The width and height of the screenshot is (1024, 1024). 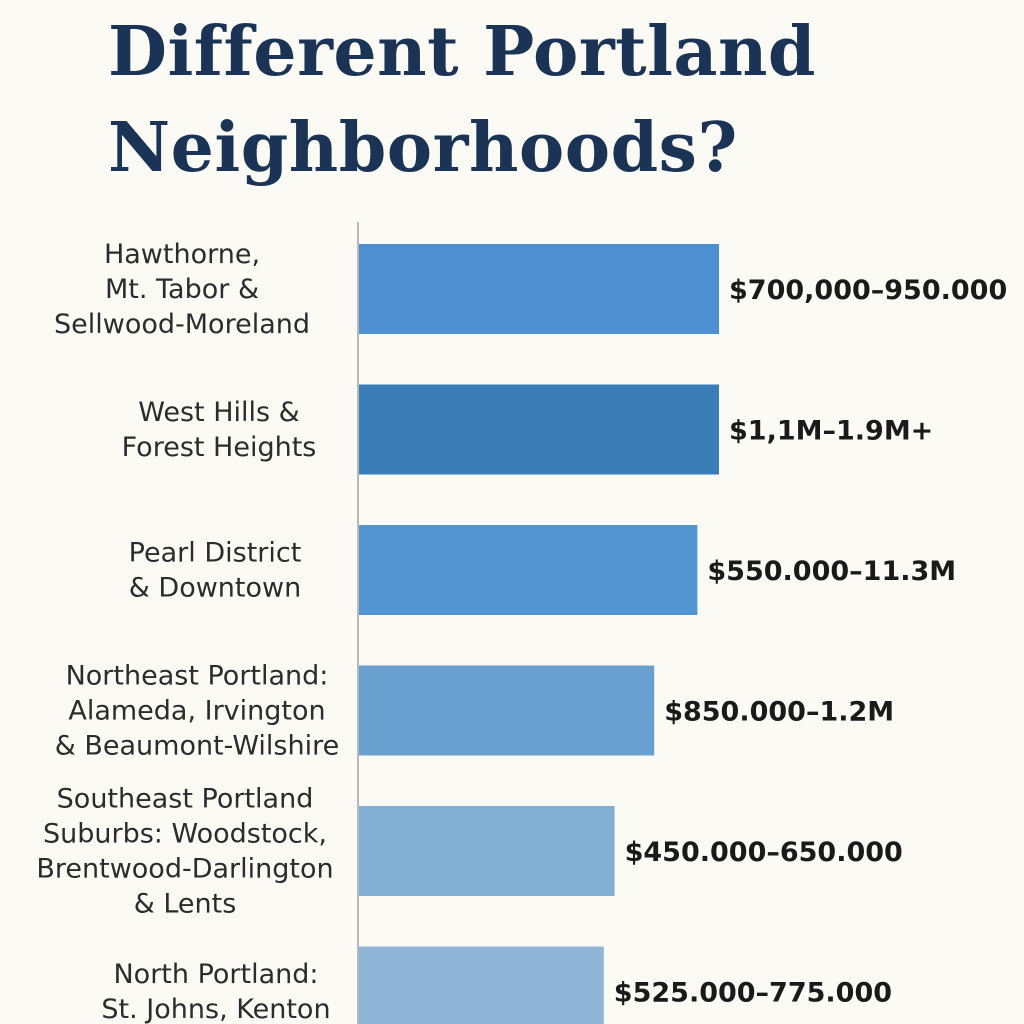 What do you see at coordinates (753, 993) in the screenshot?
I see `value-label-6: $525.000–775.000` at bounding box center [753, 993].